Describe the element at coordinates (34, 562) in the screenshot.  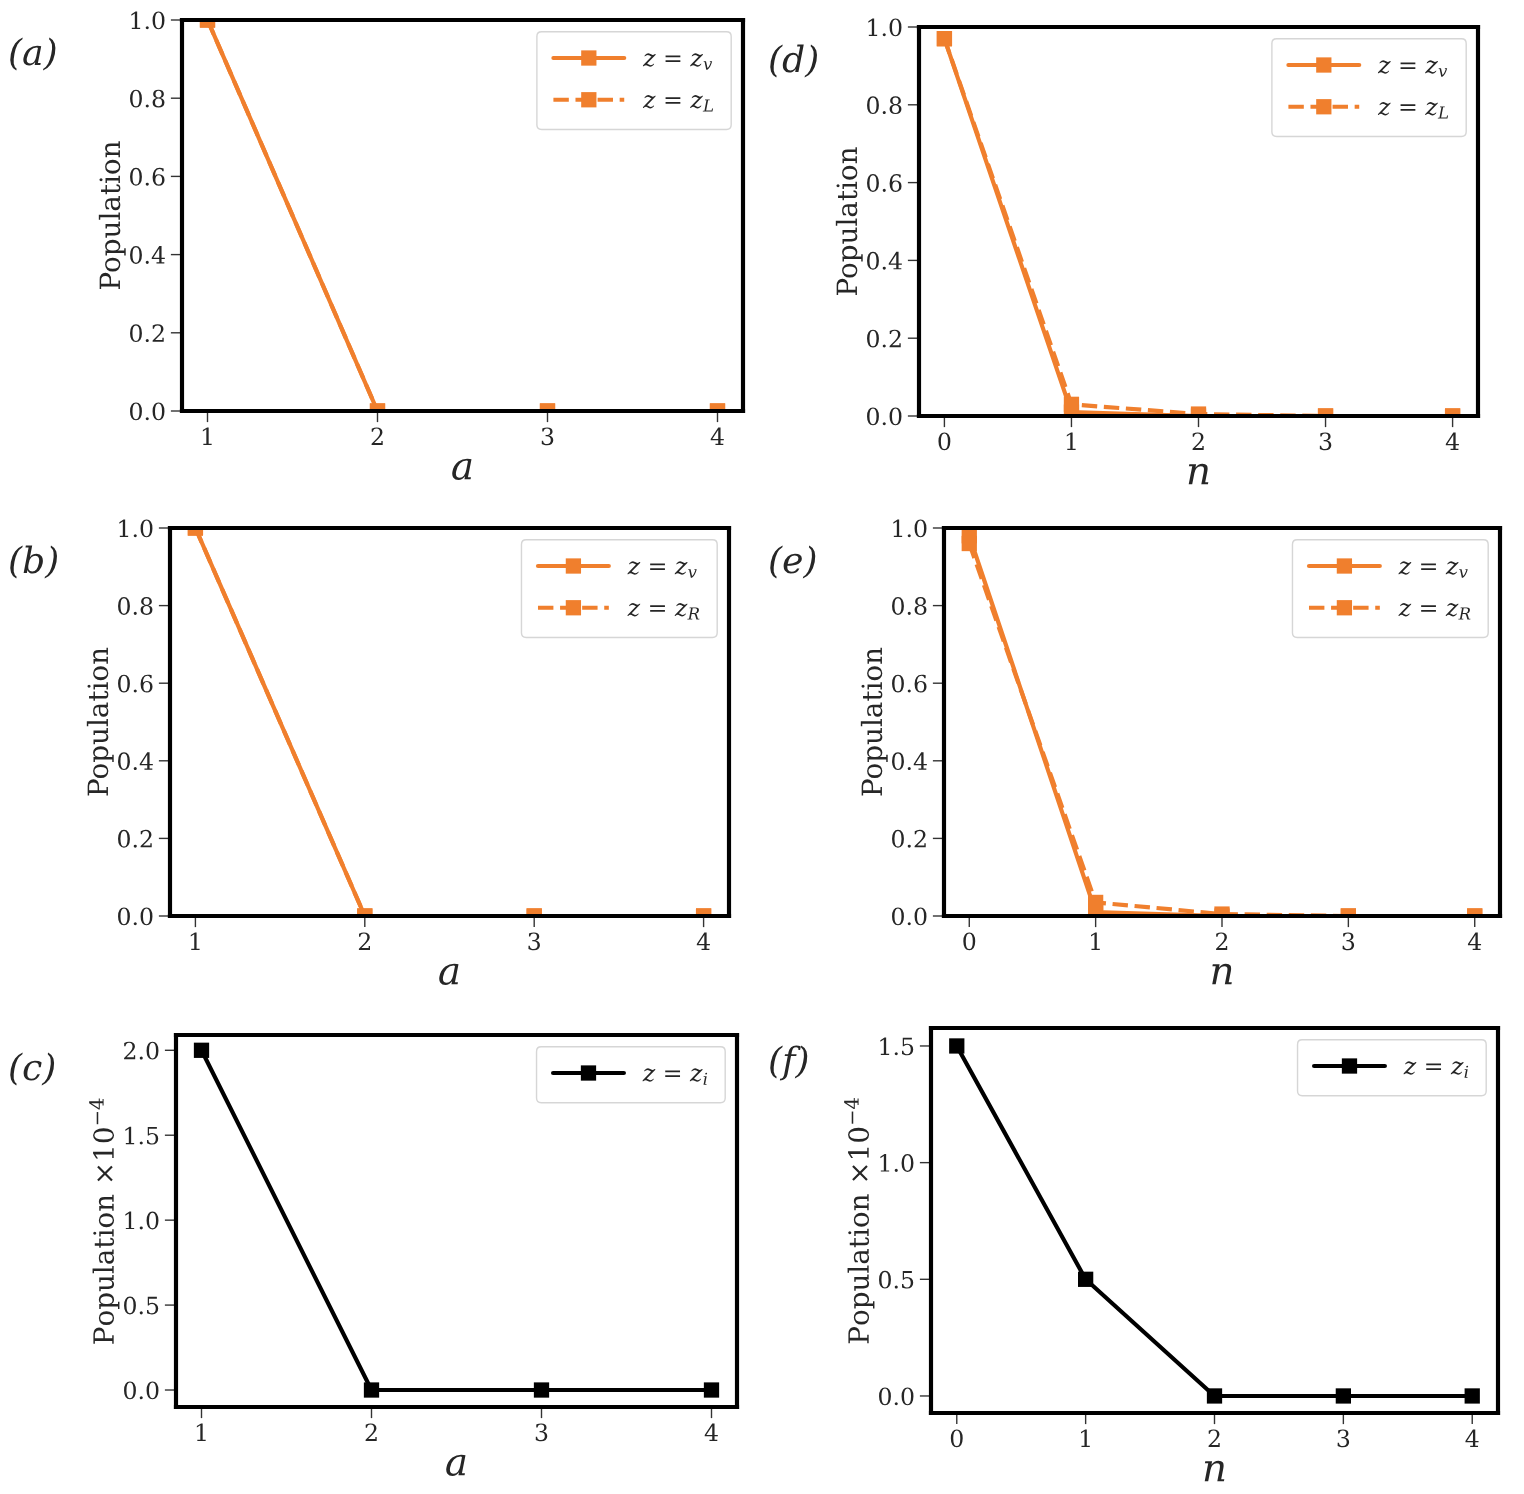
I see `text: (b)` at that location.